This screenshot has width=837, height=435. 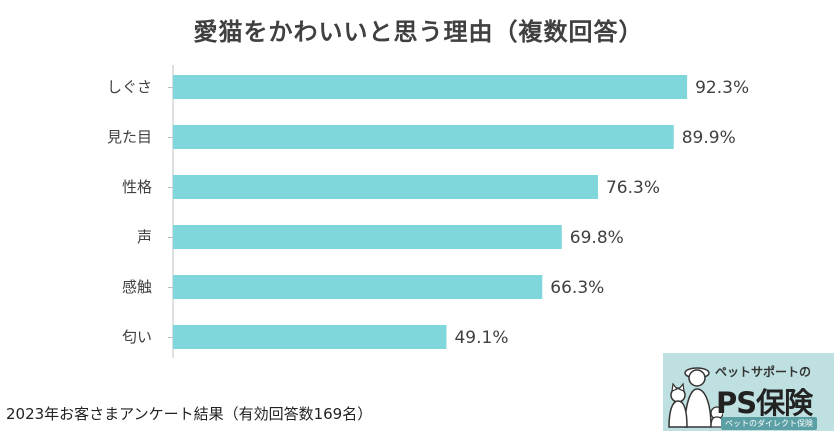 What do you see at coordinates (481, 338) in the screenshot?
I see `value-label: 49.1%` at bounding box center [481, 338].